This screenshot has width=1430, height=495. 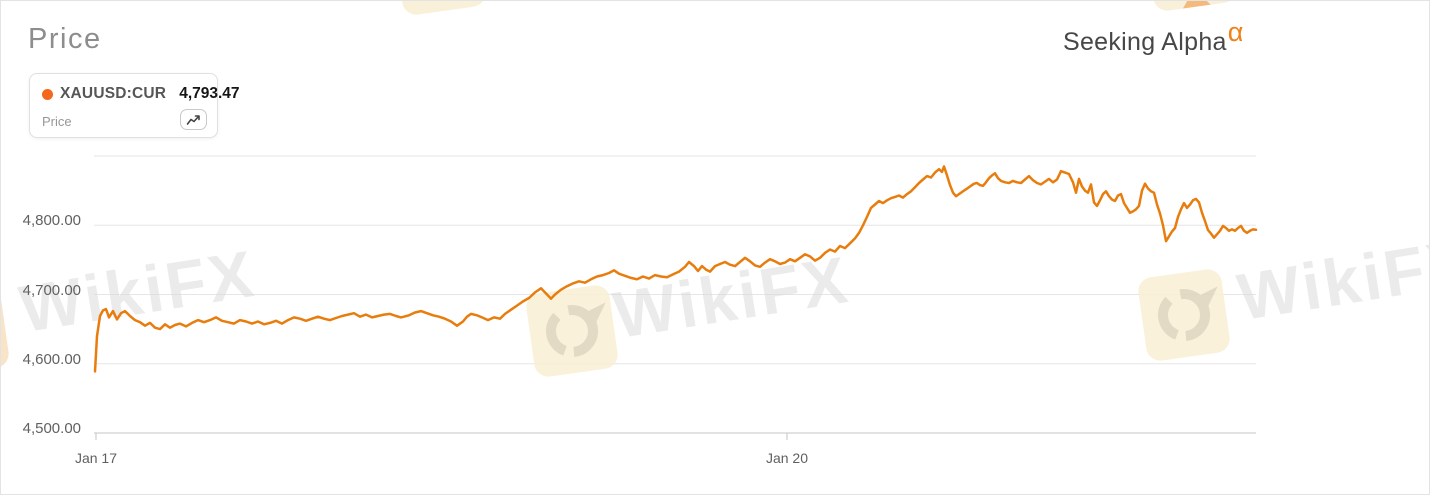 I want to click on legend-last-value: 4,793.47, so click(x=209, y=93).